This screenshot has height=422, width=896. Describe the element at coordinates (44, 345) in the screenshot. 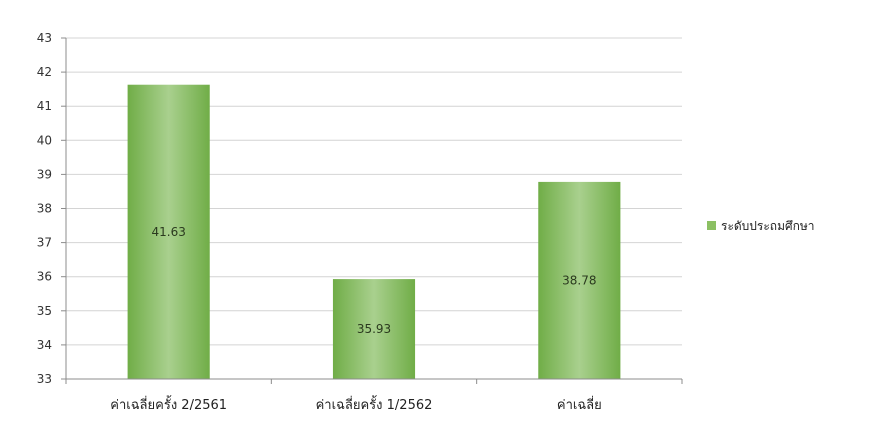

I see `y-tick-label: 34` at that location.